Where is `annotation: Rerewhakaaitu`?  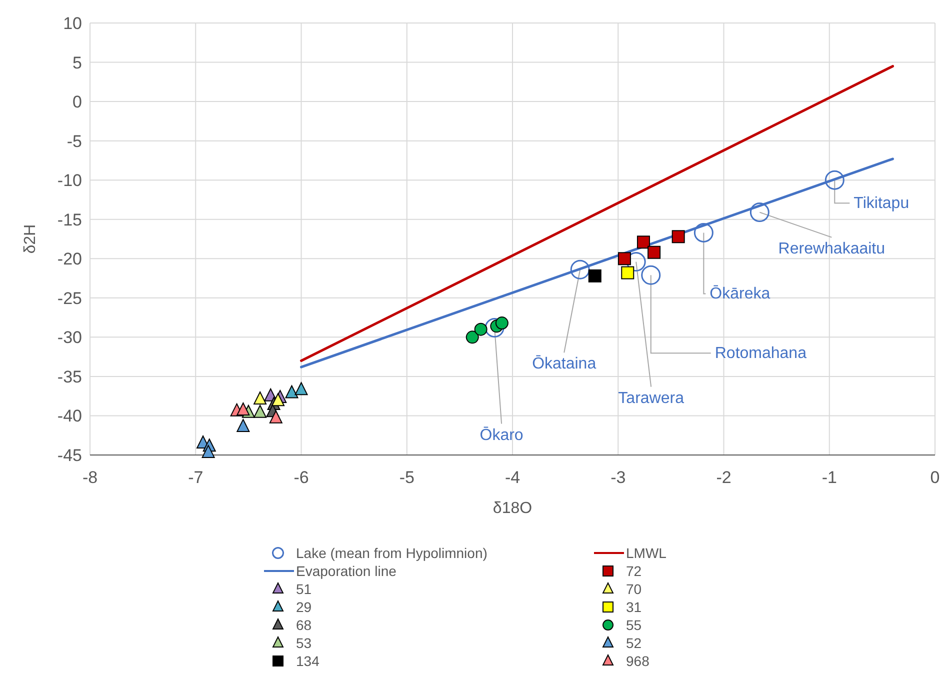 annotation: Rerewhakaaitu is located at coordinates (832, 249).